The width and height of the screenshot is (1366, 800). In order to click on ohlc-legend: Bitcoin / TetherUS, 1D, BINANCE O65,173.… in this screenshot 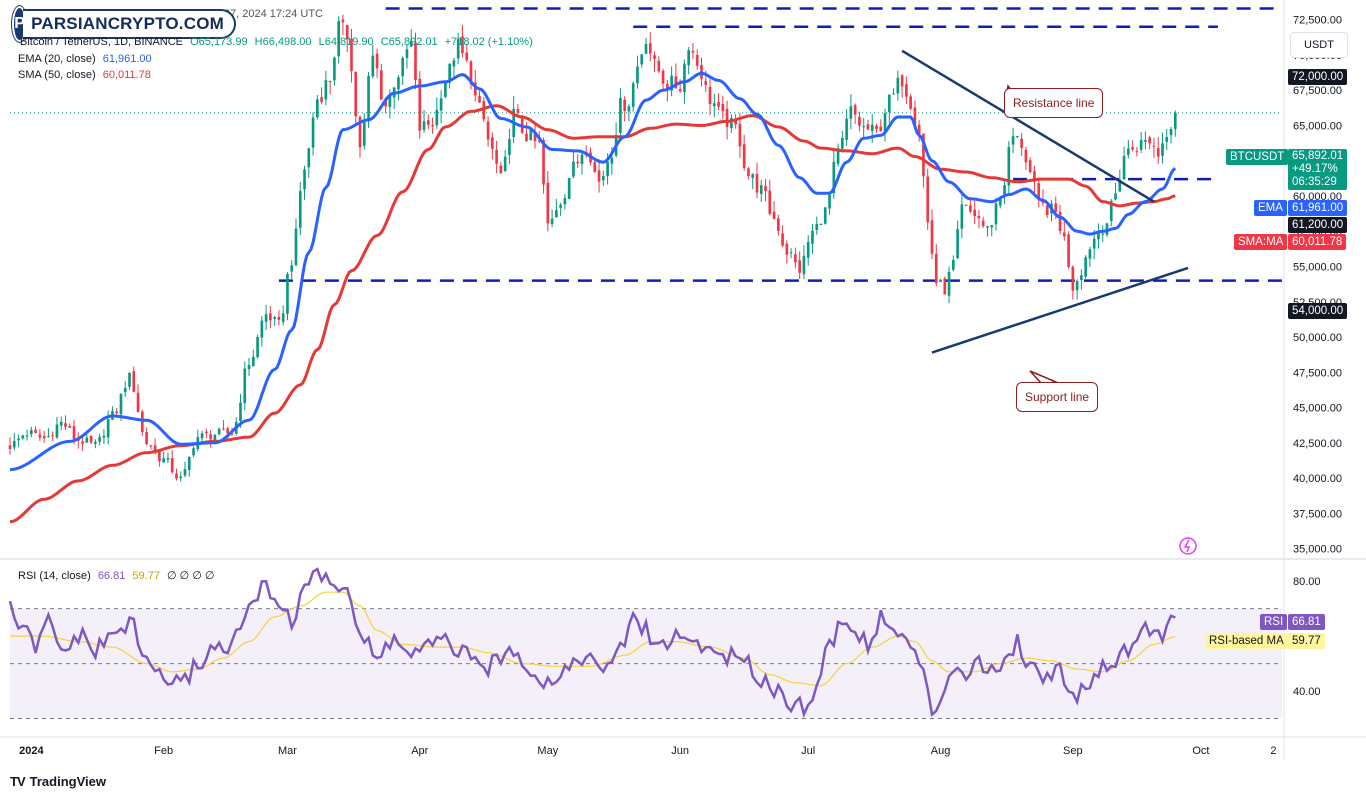, I will do `click(278, 42)`.